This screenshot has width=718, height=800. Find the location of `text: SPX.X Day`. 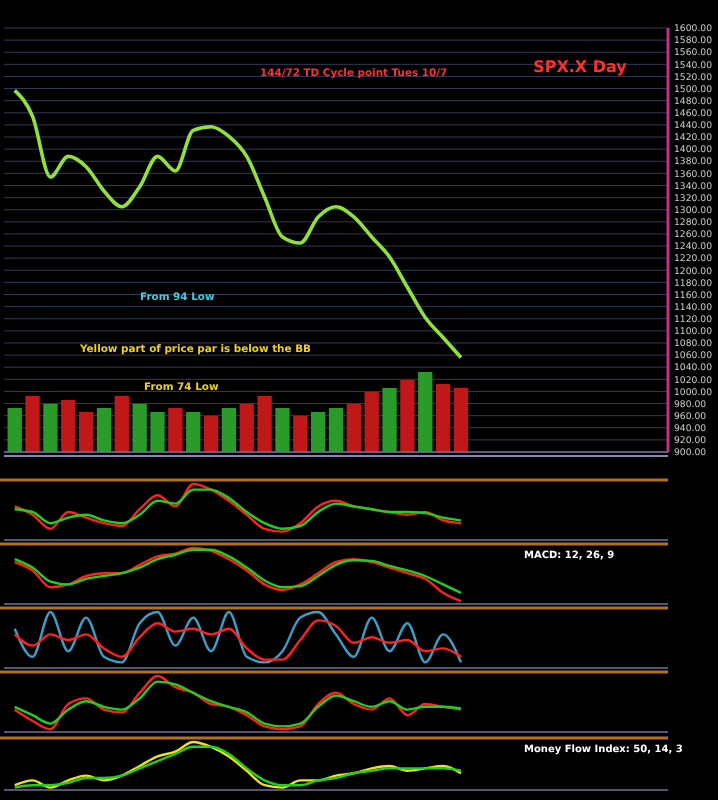

text: SPX.X Day is located at coordinates (581, 67).